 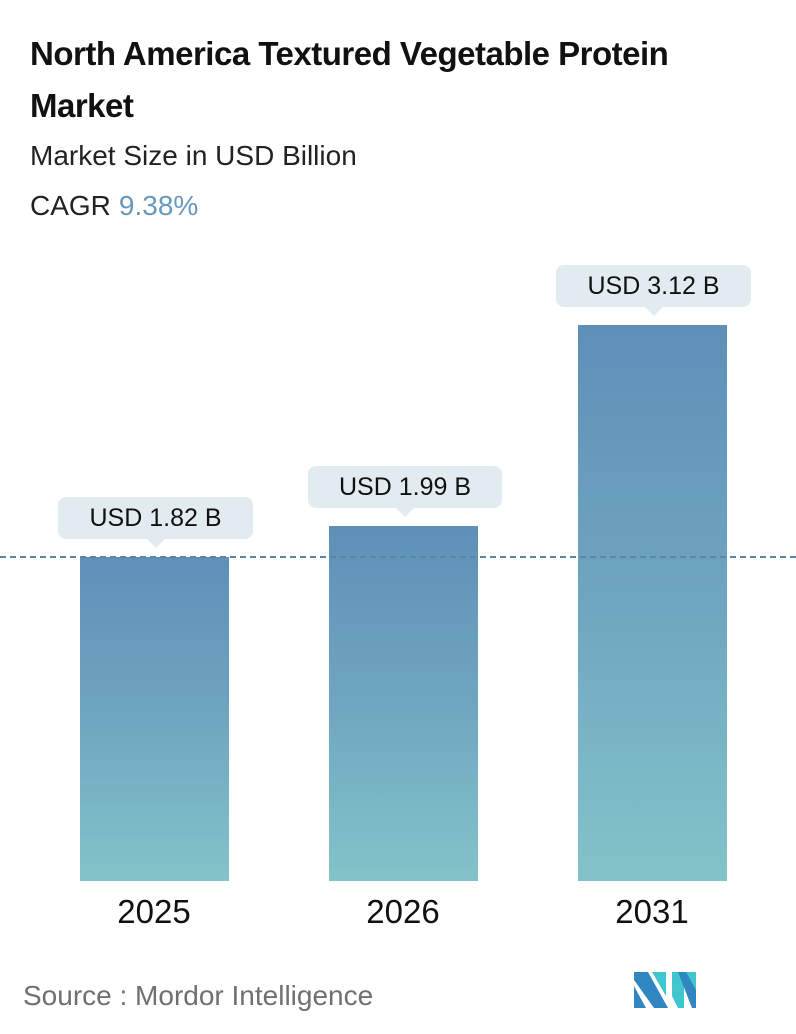 I want to click on cagr-value: 9.38%, so click(x=158, y=205).